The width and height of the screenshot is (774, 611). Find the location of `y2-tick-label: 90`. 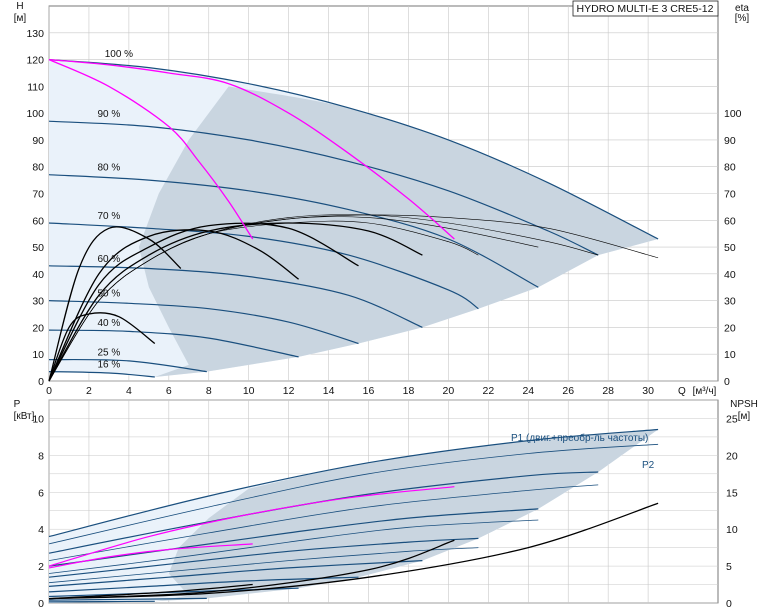

y2-tick-label: 90 is located at coordinates (730, 141).